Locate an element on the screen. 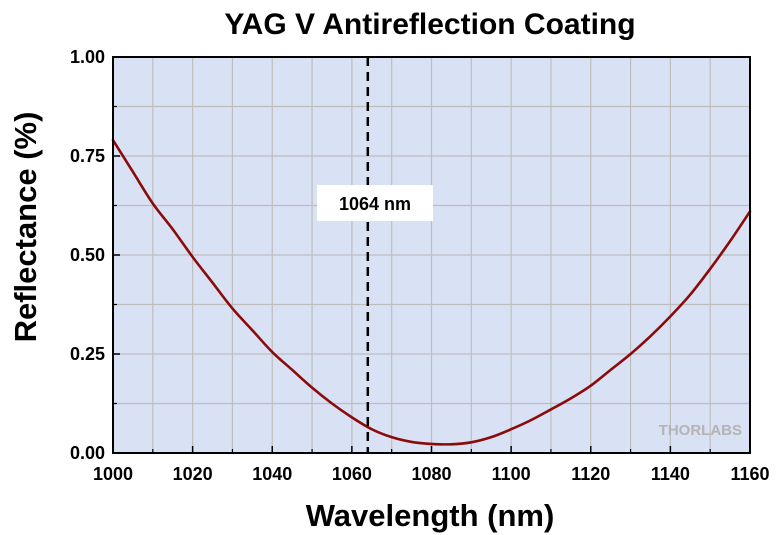 This screenshot has height=535, width=780. annotation-label: 1064 nm is located at coordinates (375, 204).